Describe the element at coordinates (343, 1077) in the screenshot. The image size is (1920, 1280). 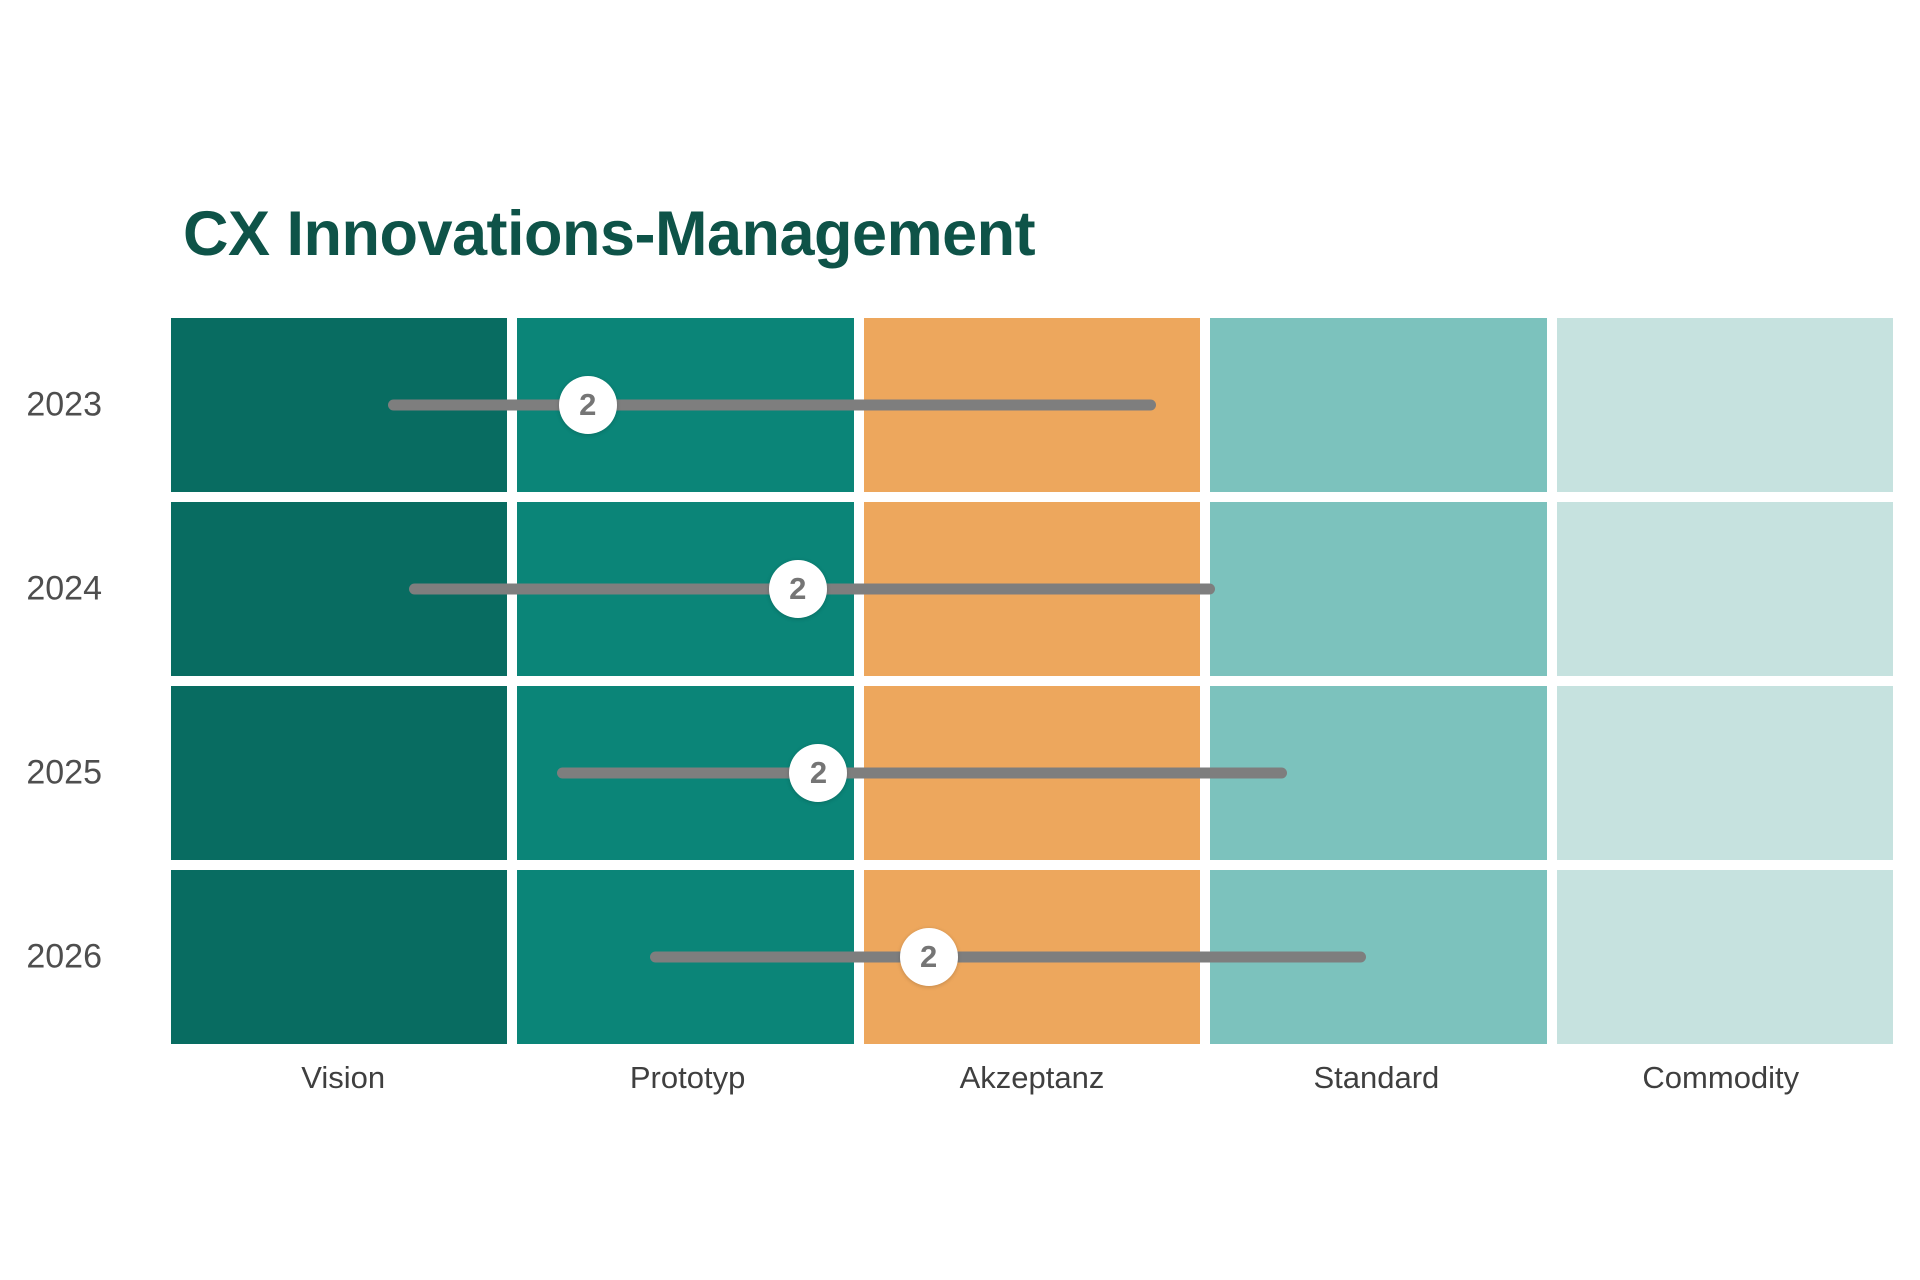
I see `phase-label: Vision` at that location.